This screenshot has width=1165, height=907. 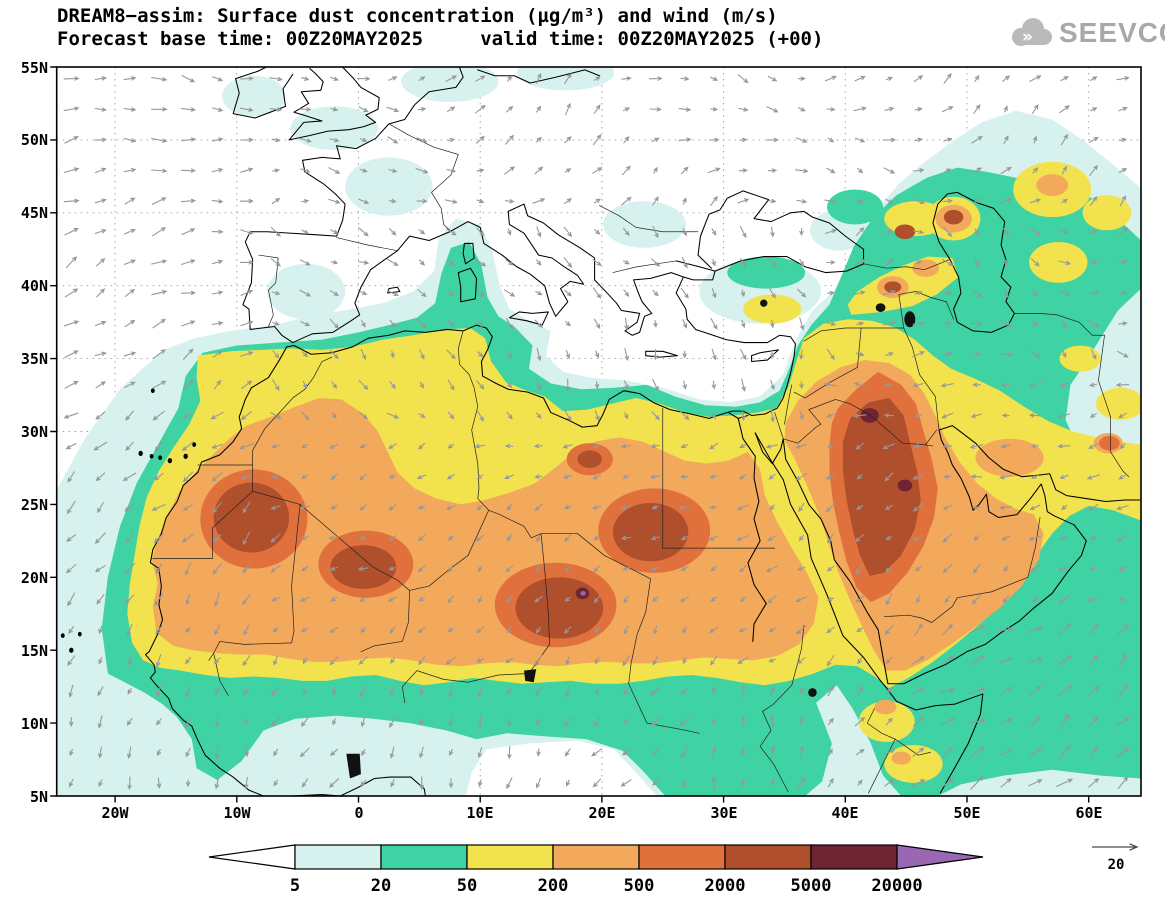 I want to click on logo-text: SEEVCCC, so click(x=1112, y=32).